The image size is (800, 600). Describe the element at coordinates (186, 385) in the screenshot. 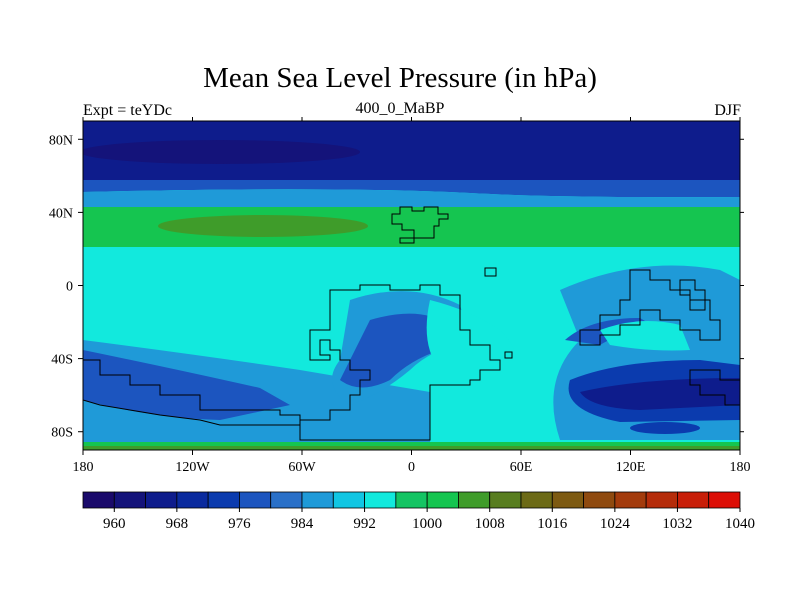

I see `southern-low-left` at that location.